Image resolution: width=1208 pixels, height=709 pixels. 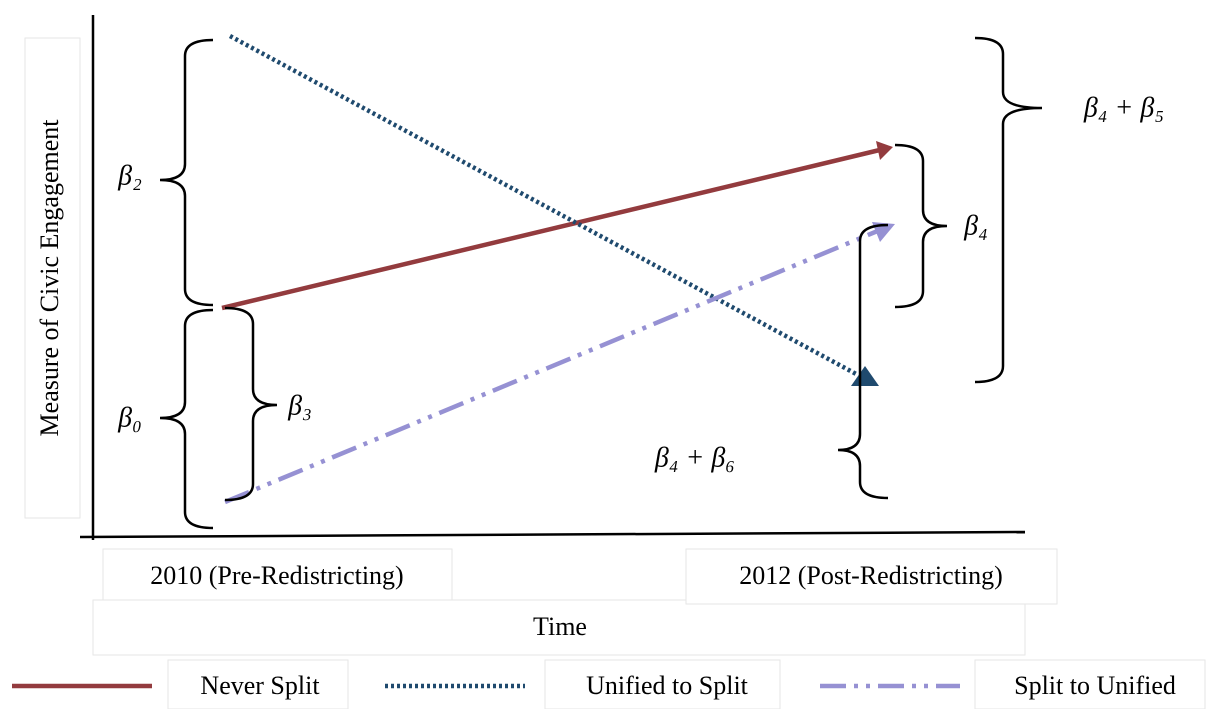 I want to click on x-label: 2012 (Post-Redistricting), so click(x=871, y=575).